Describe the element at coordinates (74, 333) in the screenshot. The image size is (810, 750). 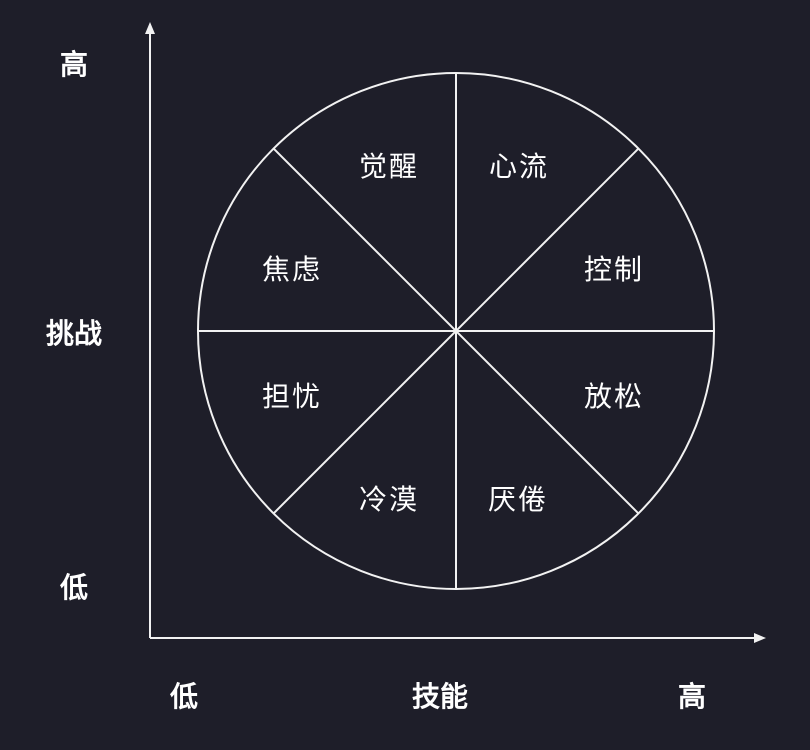
I see `y-axis-title: 挑战` at that location.